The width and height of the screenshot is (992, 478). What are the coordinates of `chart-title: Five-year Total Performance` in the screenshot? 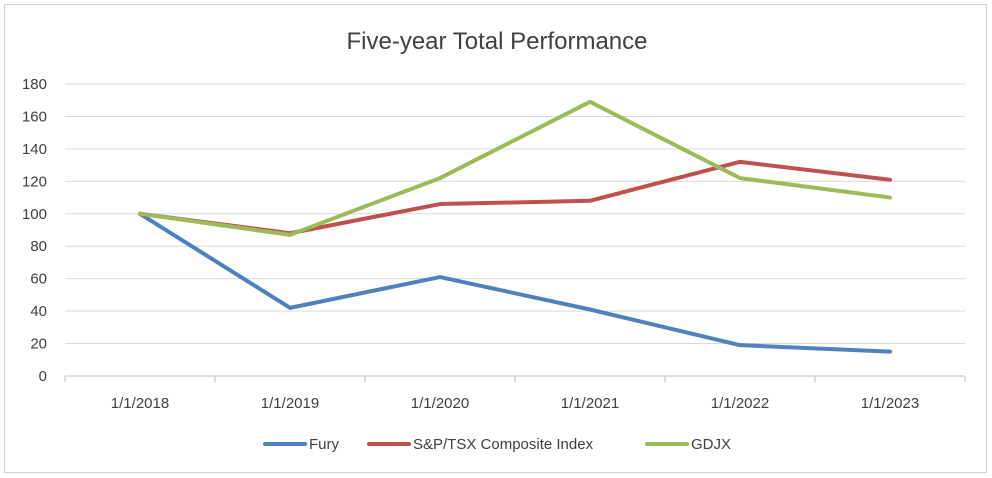 It's located at (496, 41).